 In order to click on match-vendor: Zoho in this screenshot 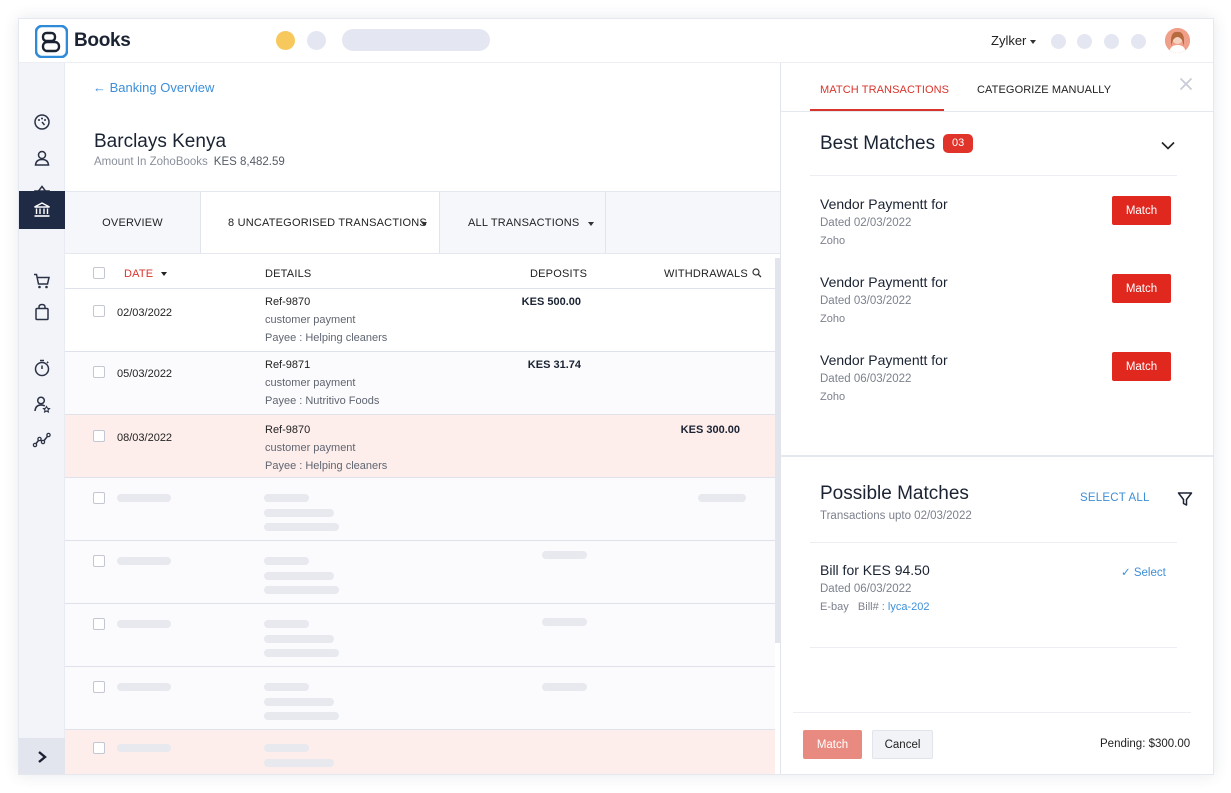, I will do `click(833, 241)`.